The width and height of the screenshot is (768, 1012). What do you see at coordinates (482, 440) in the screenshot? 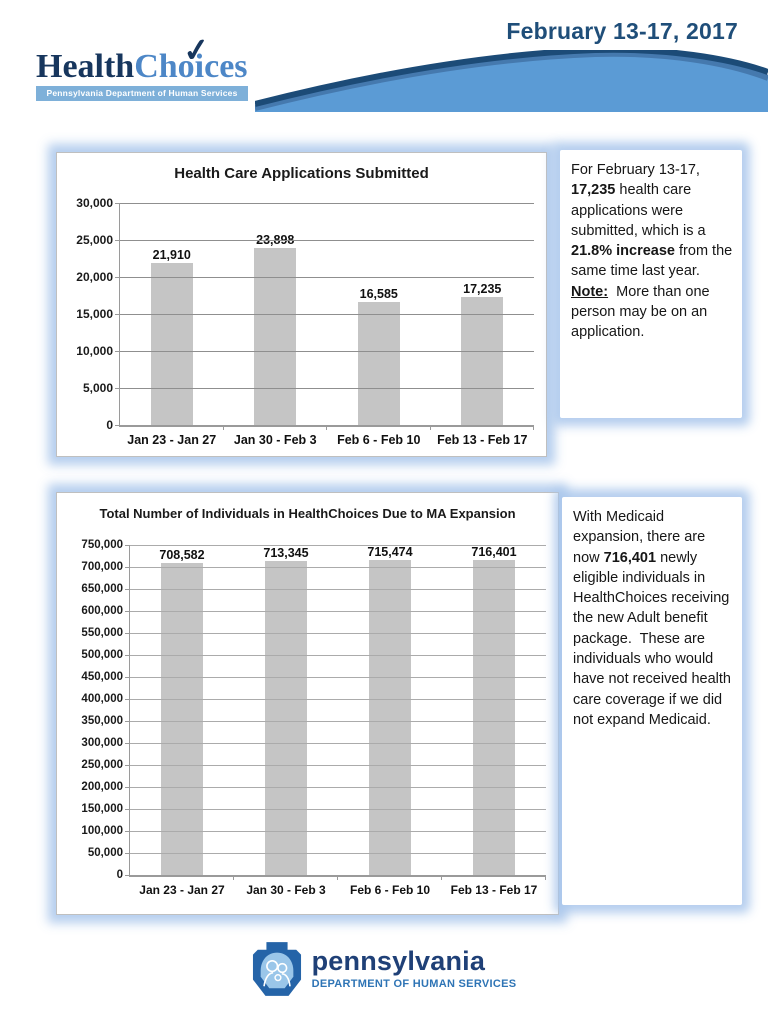
I see `x-axis-category: Feb 13 - Feb 17` at bounding box center [482, 440].